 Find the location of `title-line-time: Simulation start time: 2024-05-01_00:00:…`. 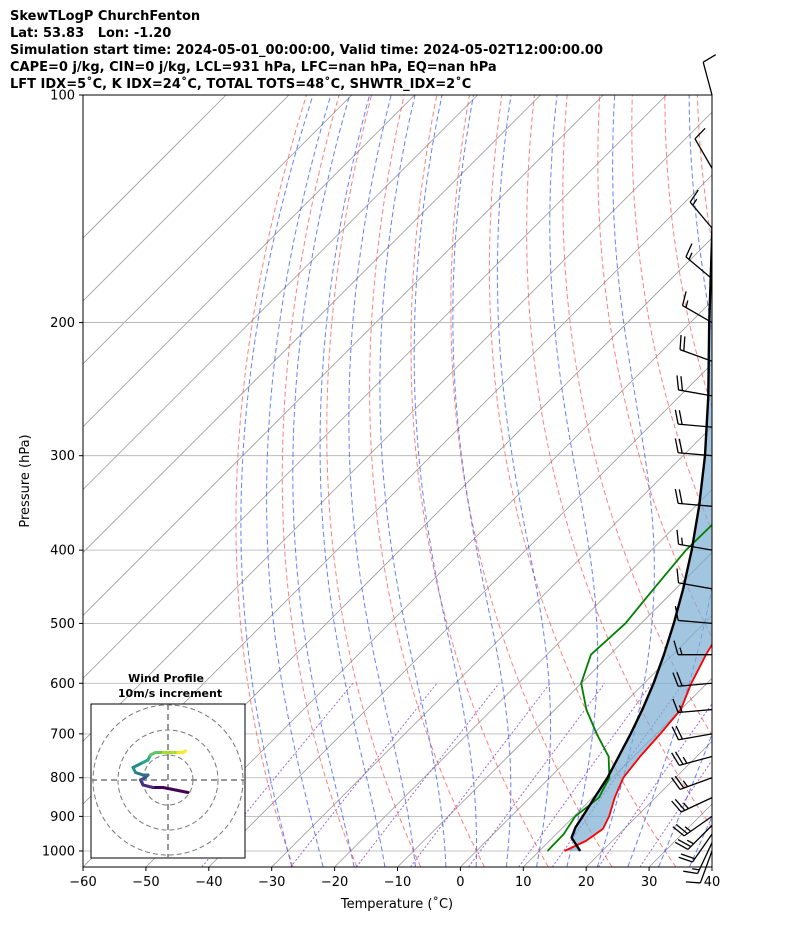

title-line-time: Simulation start time: 2024-05-01_00:00:… is located at coordinates (306, 50).